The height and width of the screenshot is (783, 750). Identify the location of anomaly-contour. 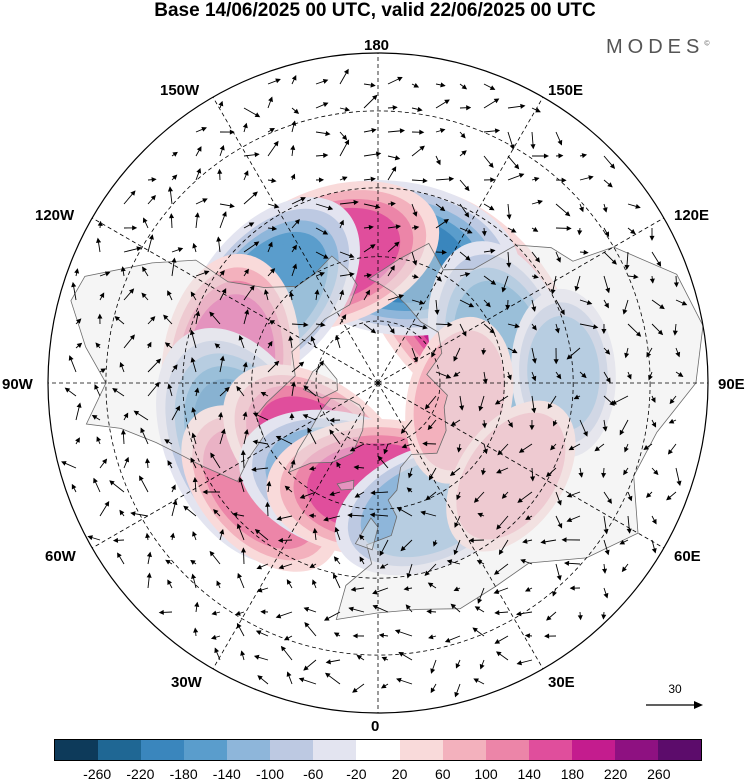
(459, 400).